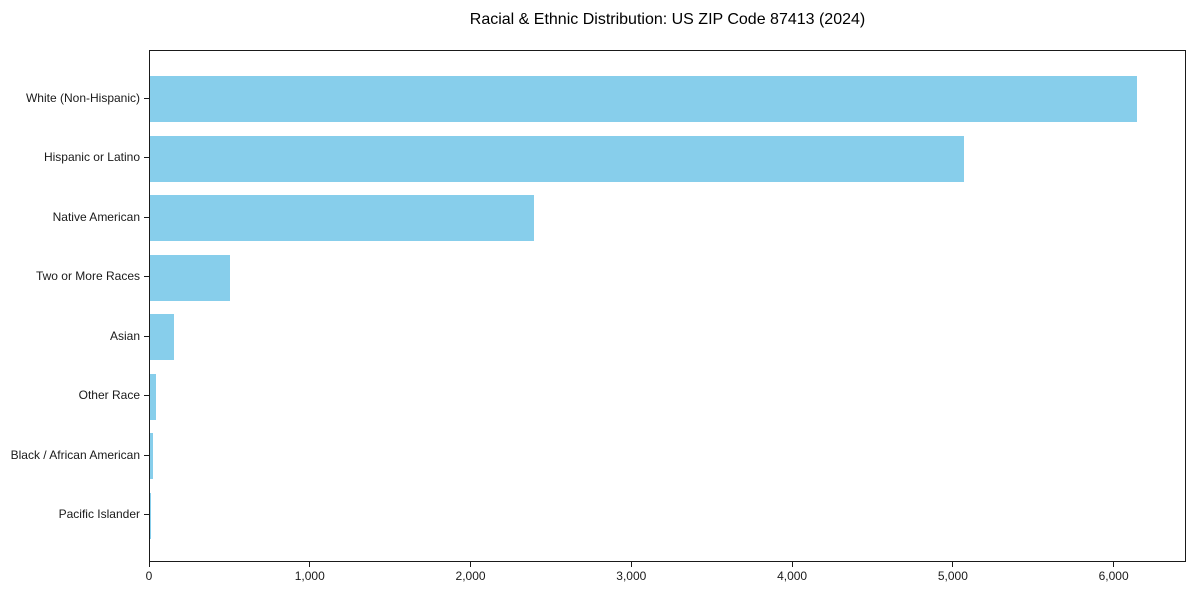  I want to click on x-tick-label: 4,000, so click(792, 576).